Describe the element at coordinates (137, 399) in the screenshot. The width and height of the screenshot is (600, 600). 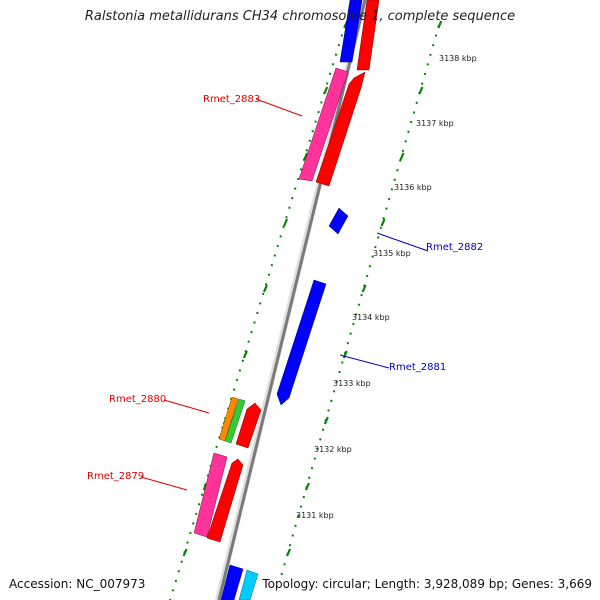
I see `gene-label-rmet-2880: Rmet_2880` at that location.